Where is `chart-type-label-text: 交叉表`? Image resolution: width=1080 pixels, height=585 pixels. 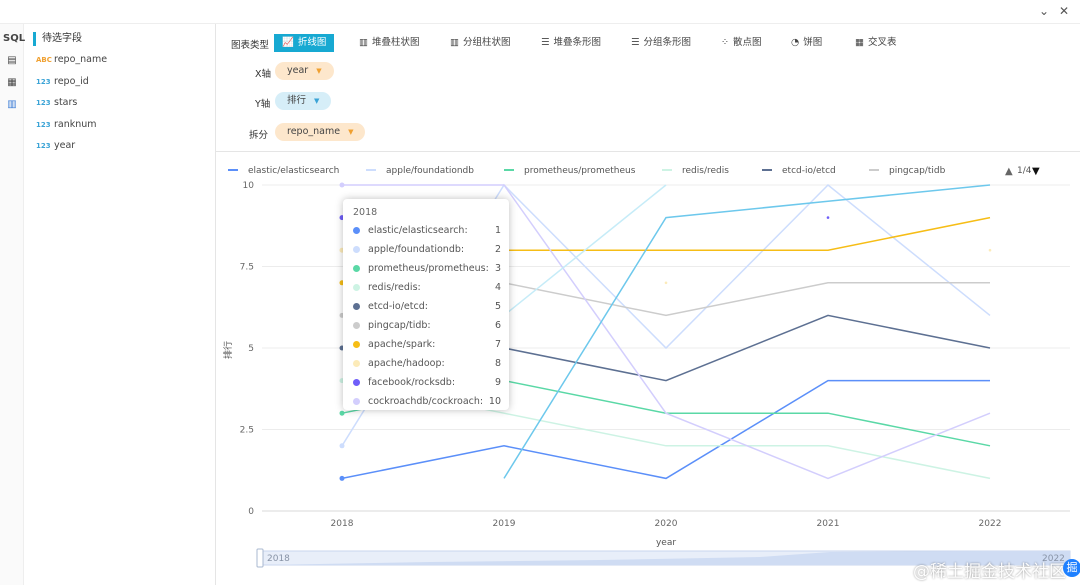
chart-type-label-text: 交叉表 is located at coordinates (882, 42).